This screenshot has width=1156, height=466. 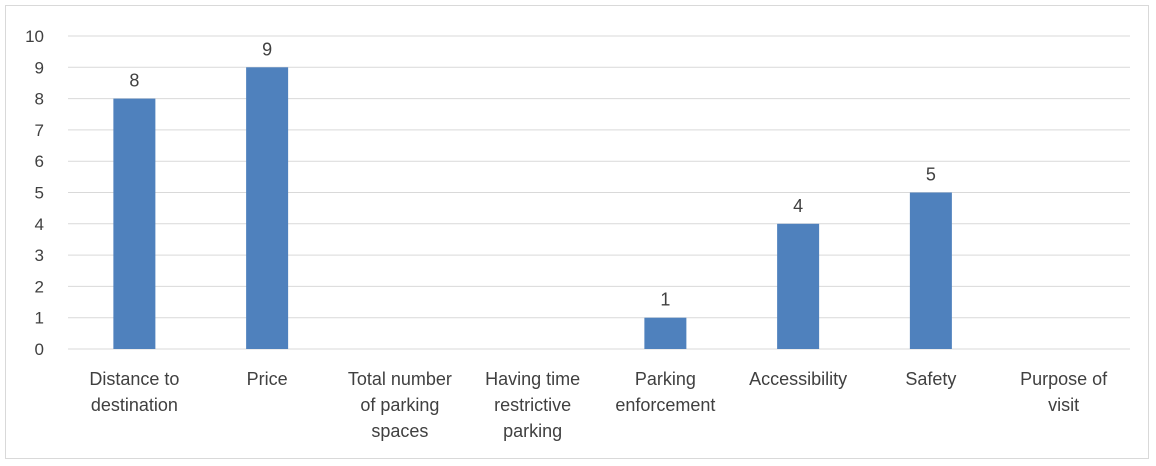 I want to click on category-label-line: destination, so click(x=134, y=405).